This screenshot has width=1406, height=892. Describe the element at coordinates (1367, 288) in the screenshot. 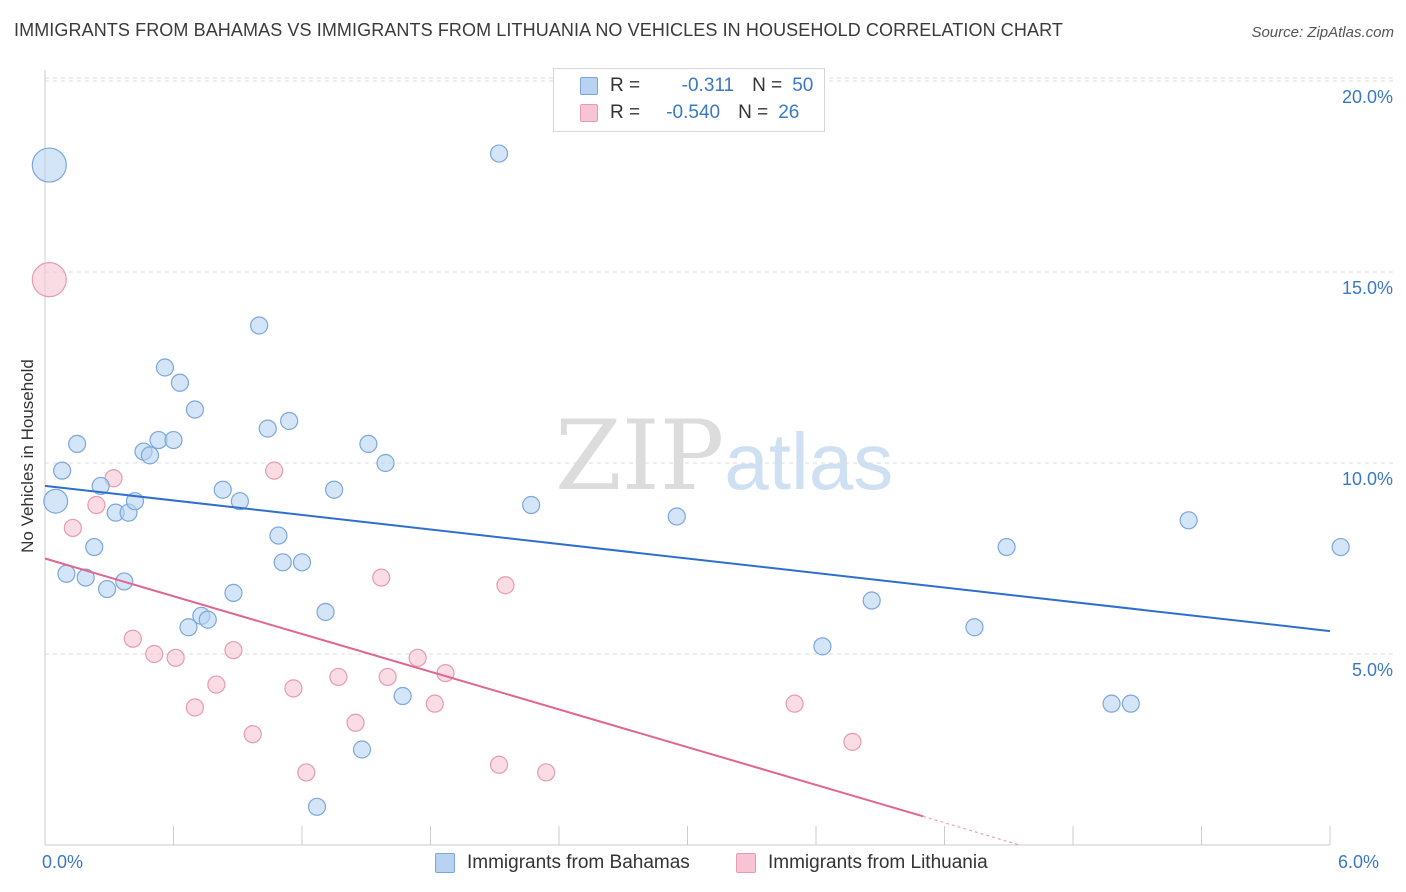

I see `y-tick-label-15: 15.0%` at that location.